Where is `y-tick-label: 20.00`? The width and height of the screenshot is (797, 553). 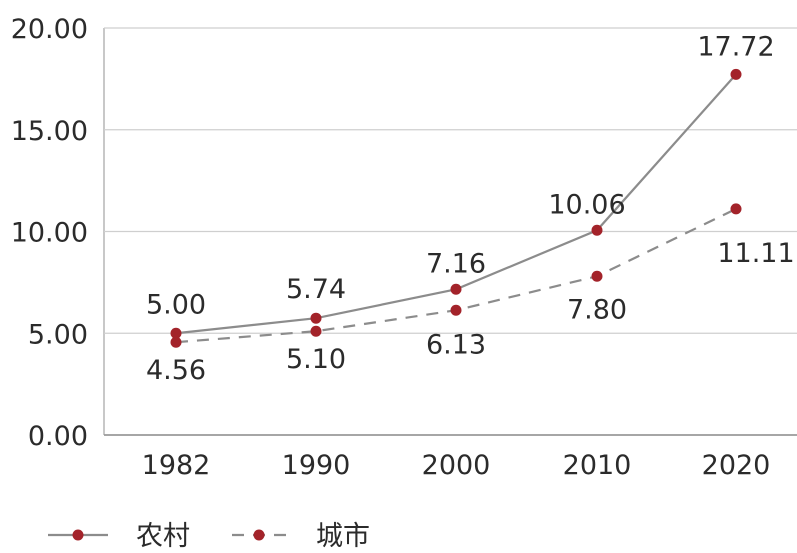
y-tick-label: 20.00 is located at coordinates (49, 29).